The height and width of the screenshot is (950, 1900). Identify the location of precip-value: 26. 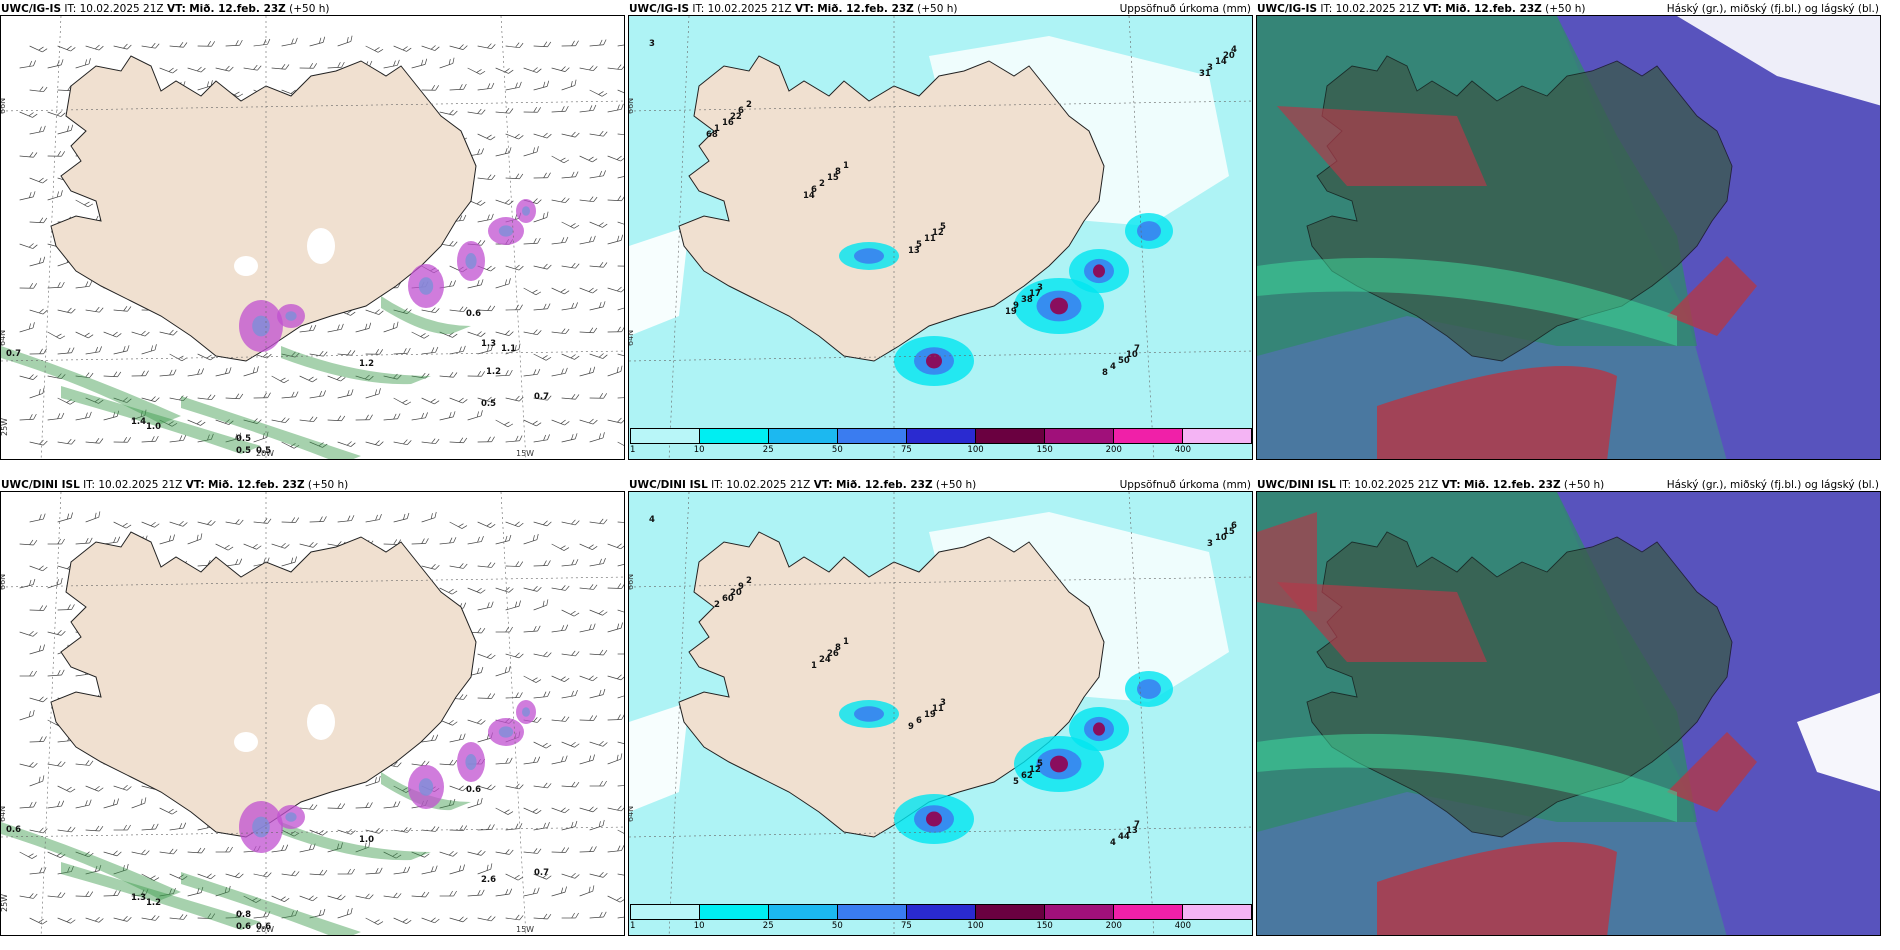
(833, 654).